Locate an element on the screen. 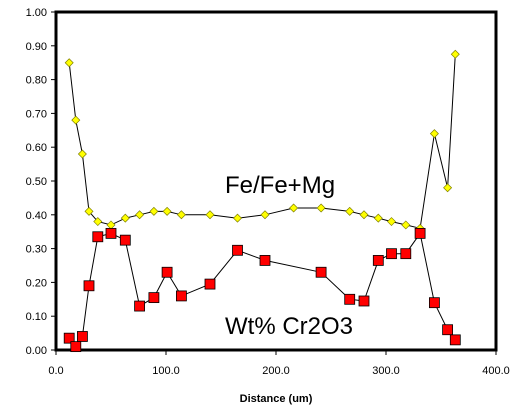 The height and width of the screenshot is (411, 520). y-tick-label: 0.60 is located at coordinates (36, 148).